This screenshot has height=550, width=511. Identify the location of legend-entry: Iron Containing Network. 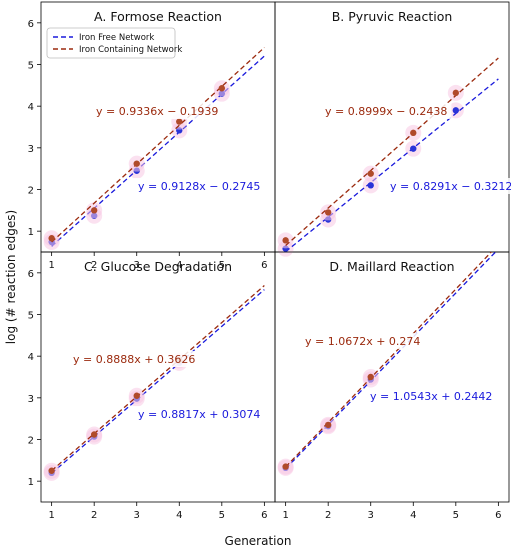
(117, 50).